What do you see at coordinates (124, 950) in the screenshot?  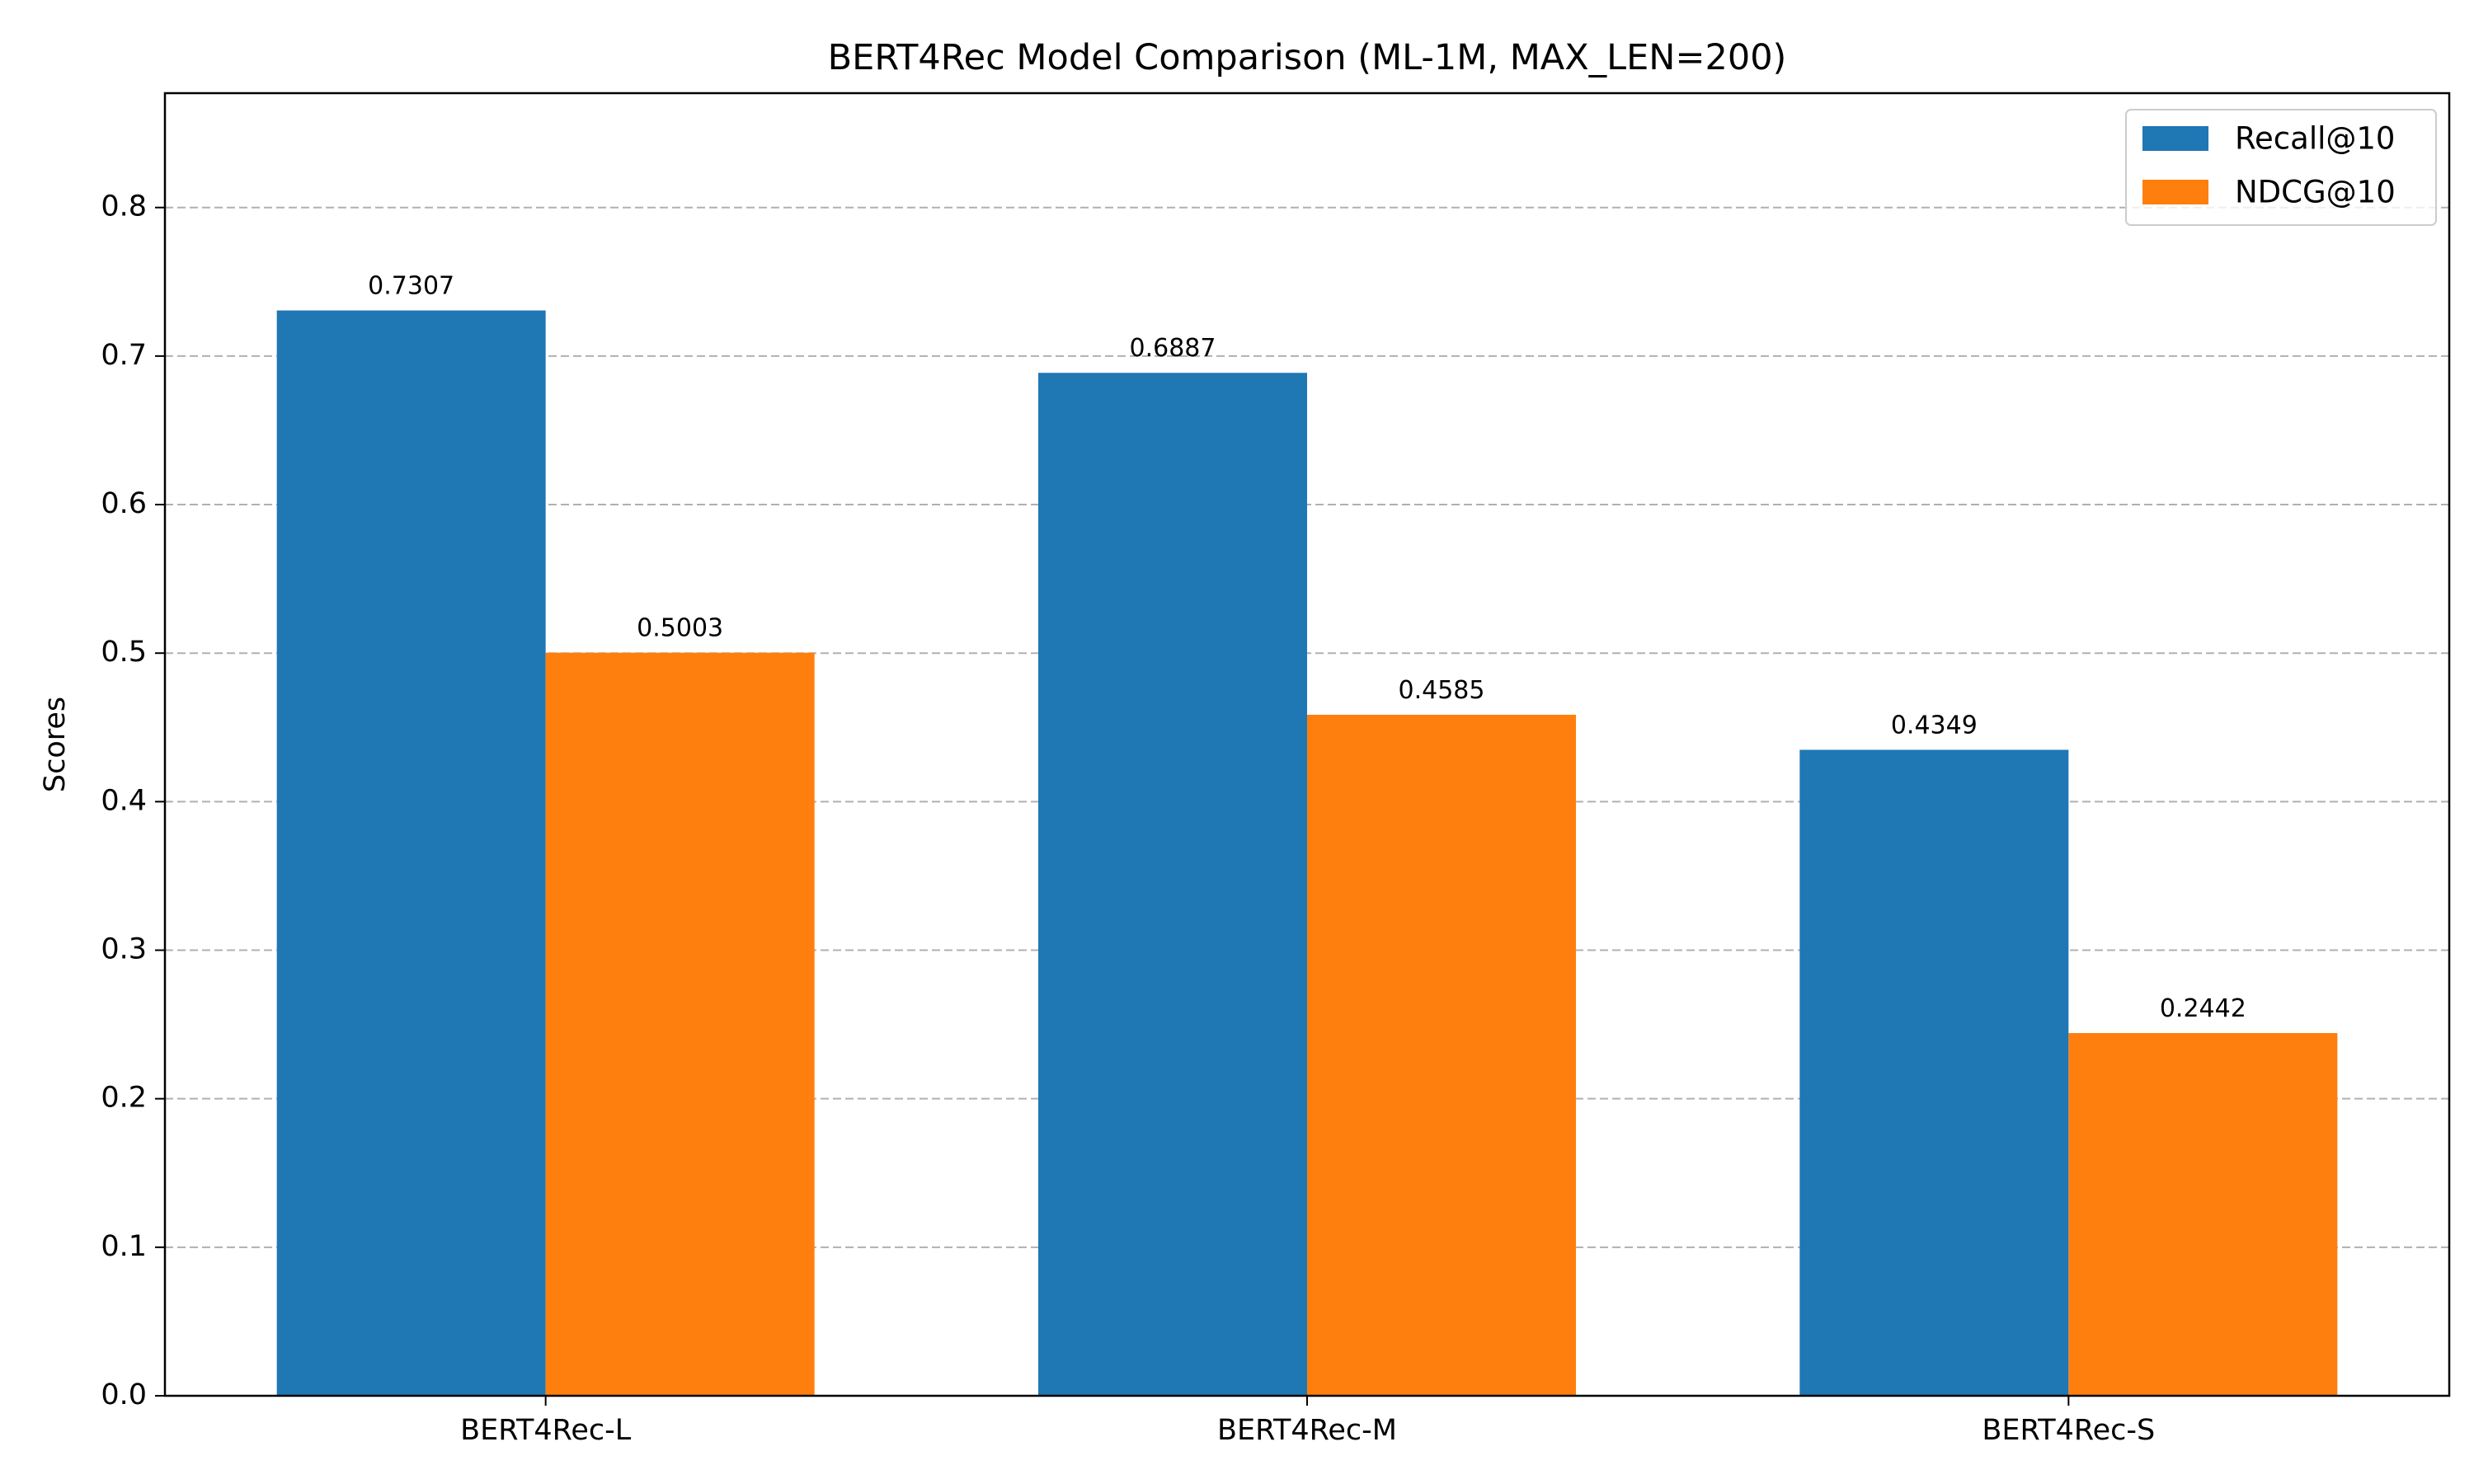 I see `y-tick-label: 0.3` at bounding box center [124, 950].